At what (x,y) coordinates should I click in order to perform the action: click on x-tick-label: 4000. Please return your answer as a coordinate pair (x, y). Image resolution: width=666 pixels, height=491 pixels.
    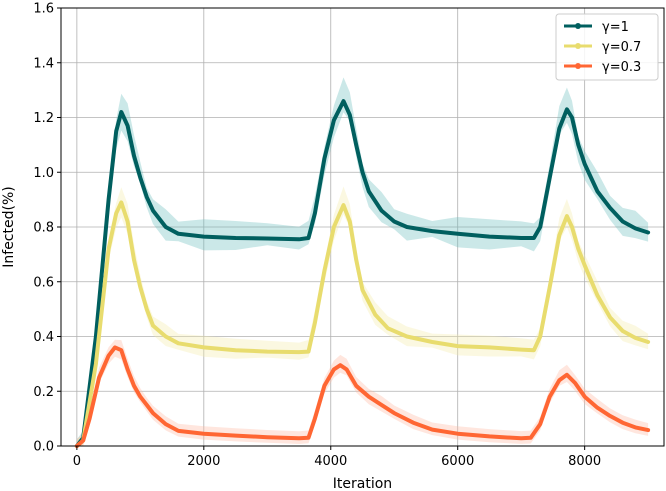
    Looking at the image, I should click on (330, 461).